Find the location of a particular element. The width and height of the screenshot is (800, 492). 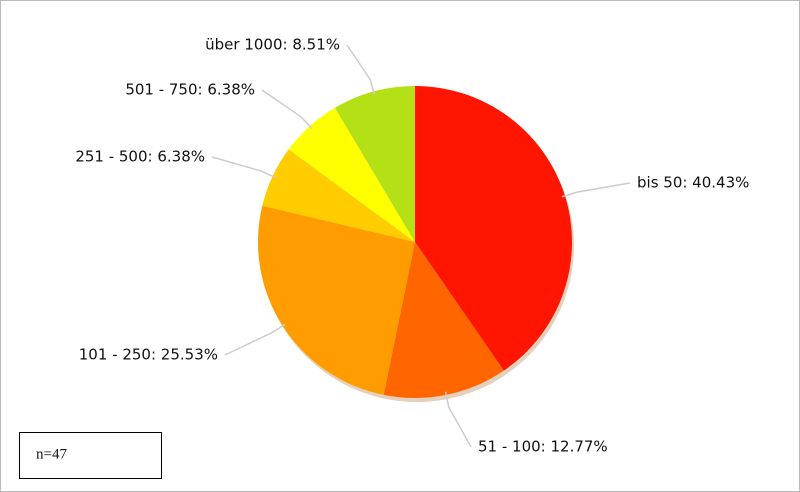

slice-label: 501 - 750: 6.38% is located at coordinates (190, 90).